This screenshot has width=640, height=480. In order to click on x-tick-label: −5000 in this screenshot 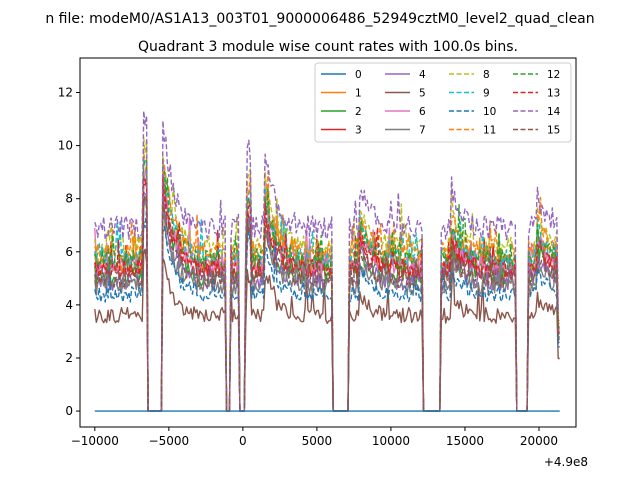, I will do `click(169, 441)`.